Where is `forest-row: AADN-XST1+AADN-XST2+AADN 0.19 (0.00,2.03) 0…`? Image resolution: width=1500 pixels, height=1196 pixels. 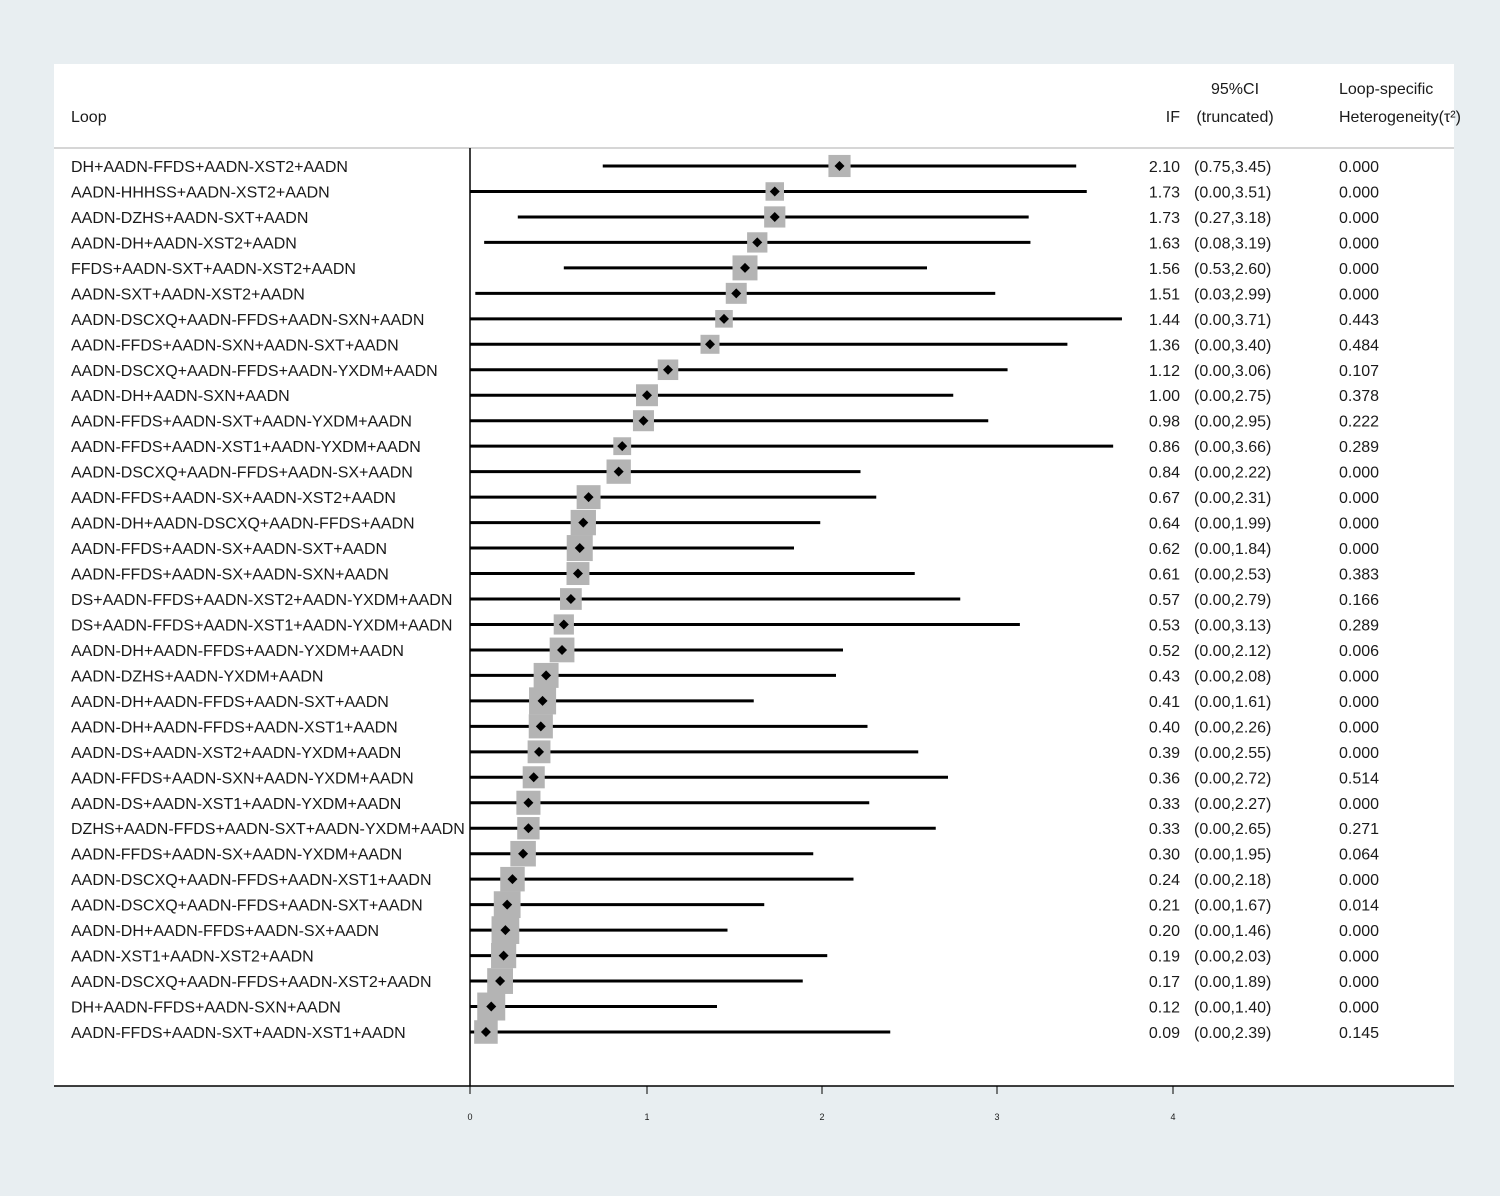
forest-row: AADN-XST1+AADN-XST2+AADN 0.19 (0.00,2.03) 0… is located at coordinates (725, 956).